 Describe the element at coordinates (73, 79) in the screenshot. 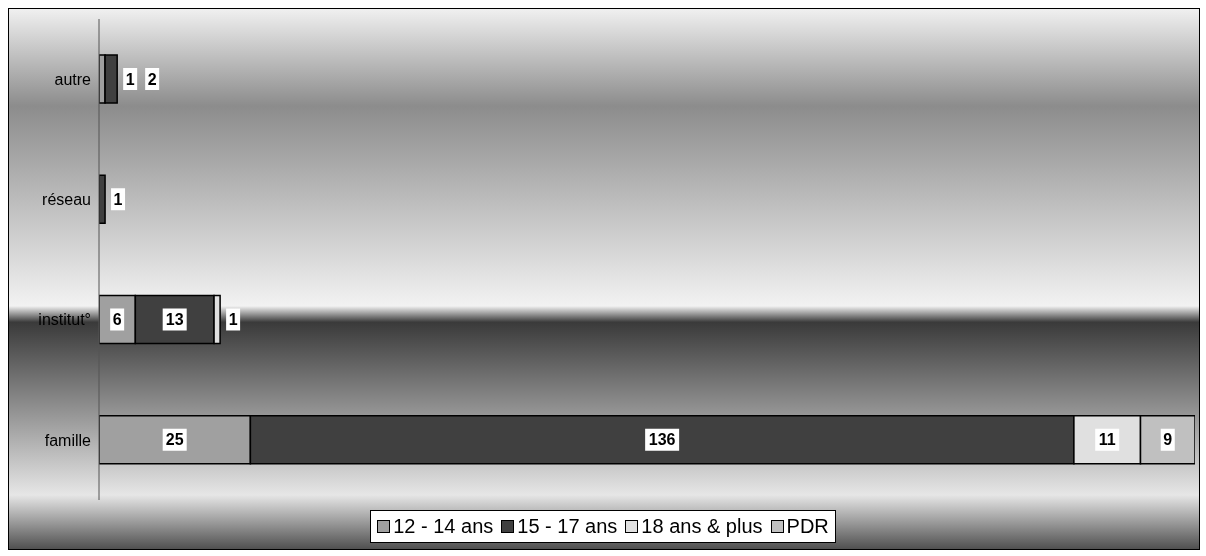

I see `y-tick-label: autre` at that location.